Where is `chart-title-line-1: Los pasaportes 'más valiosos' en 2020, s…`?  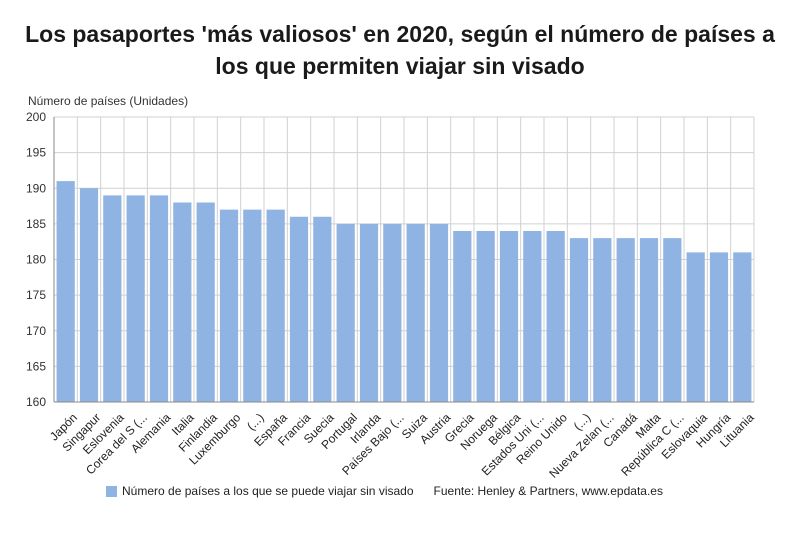 chart-title-line-1: Los pasaportes 'más valiosos' en 2020, s… is located at coordinates (400, 34).